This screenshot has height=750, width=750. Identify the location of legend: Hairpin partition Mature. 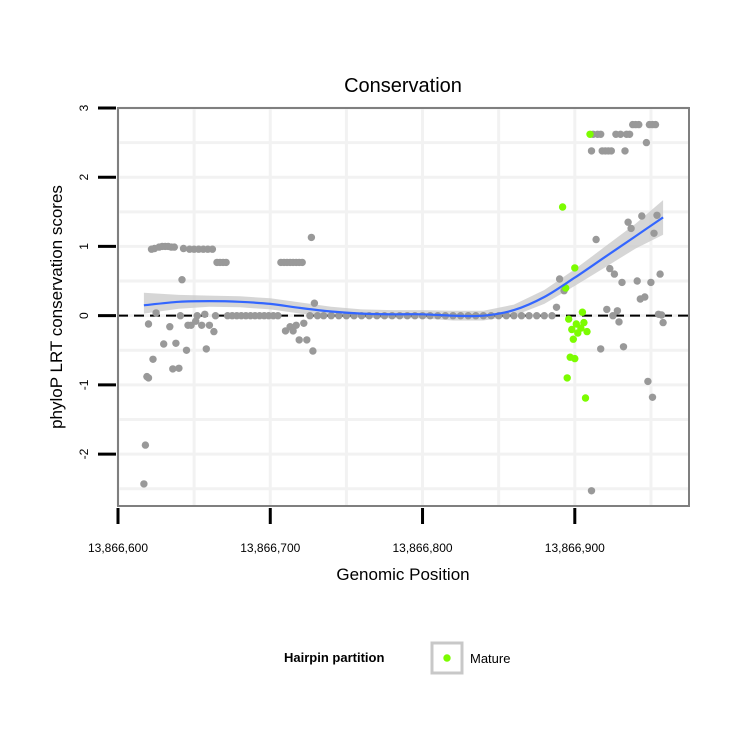
(397, 658).